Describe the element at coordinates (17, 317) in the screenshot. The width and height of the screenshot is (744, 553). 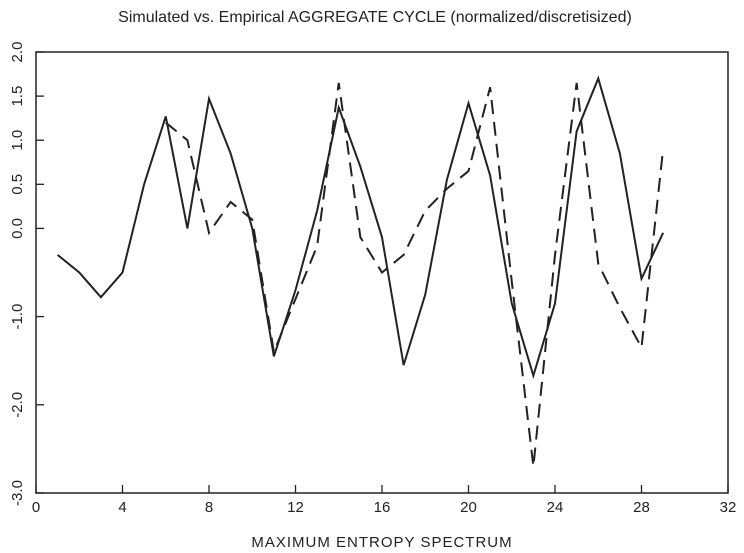
I see `y-tick-label: -1.0` at that location.